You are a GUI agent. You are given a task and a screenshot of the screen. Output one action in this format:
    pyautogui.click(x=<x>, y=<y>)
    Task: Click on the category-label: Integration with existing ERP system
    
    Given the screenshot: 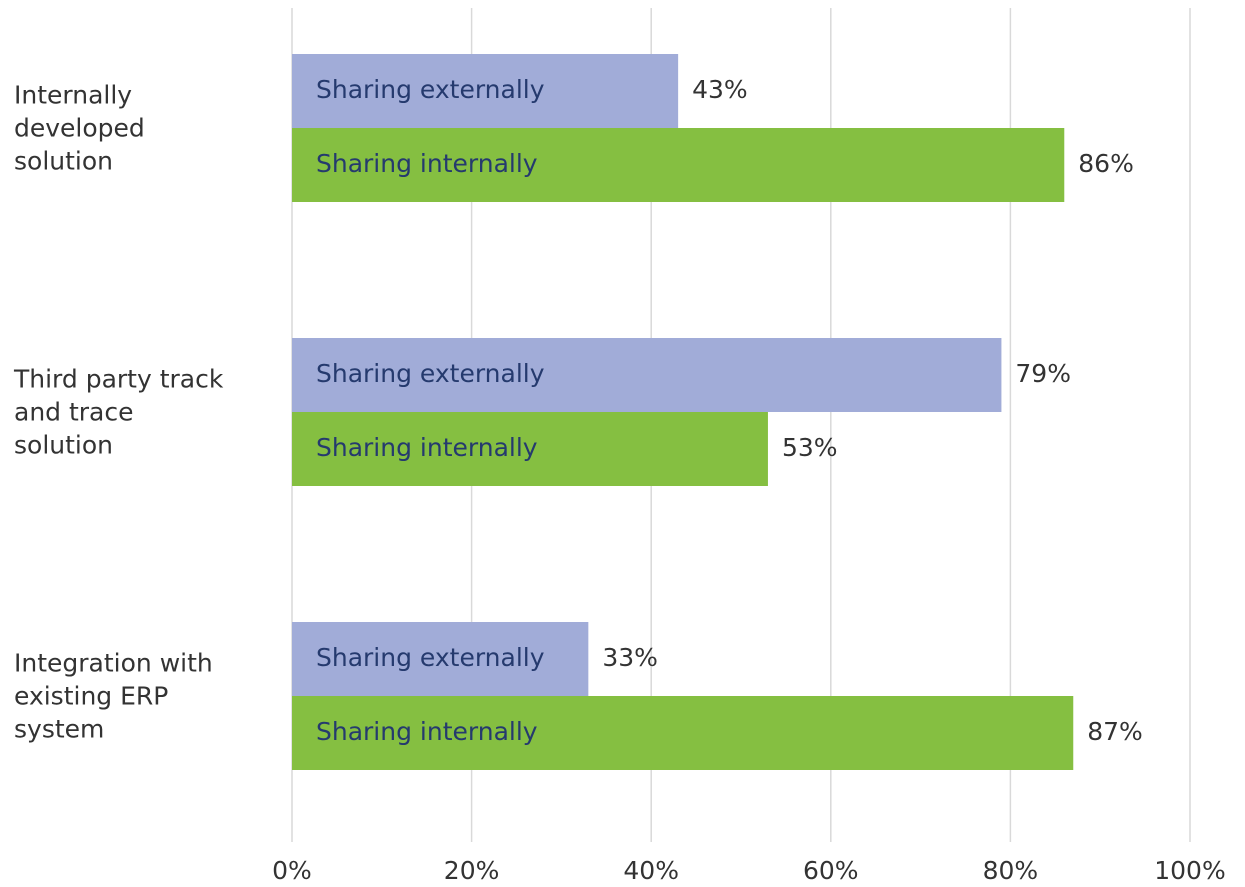 What is the action you would take?
    pyautogui.click(x=113, y=696)
    